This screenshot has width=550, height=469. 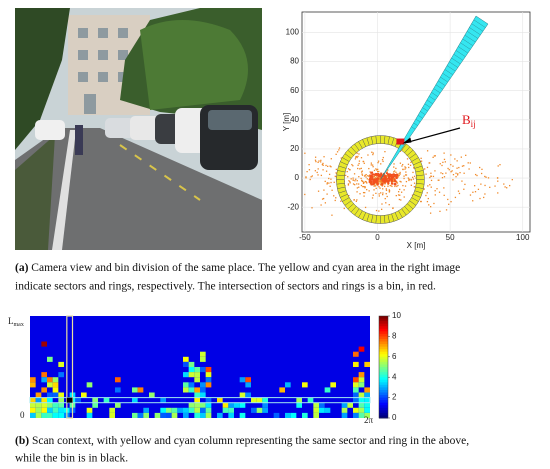 I want to click on x-end-label: 2π, so click(x=369, y=420).